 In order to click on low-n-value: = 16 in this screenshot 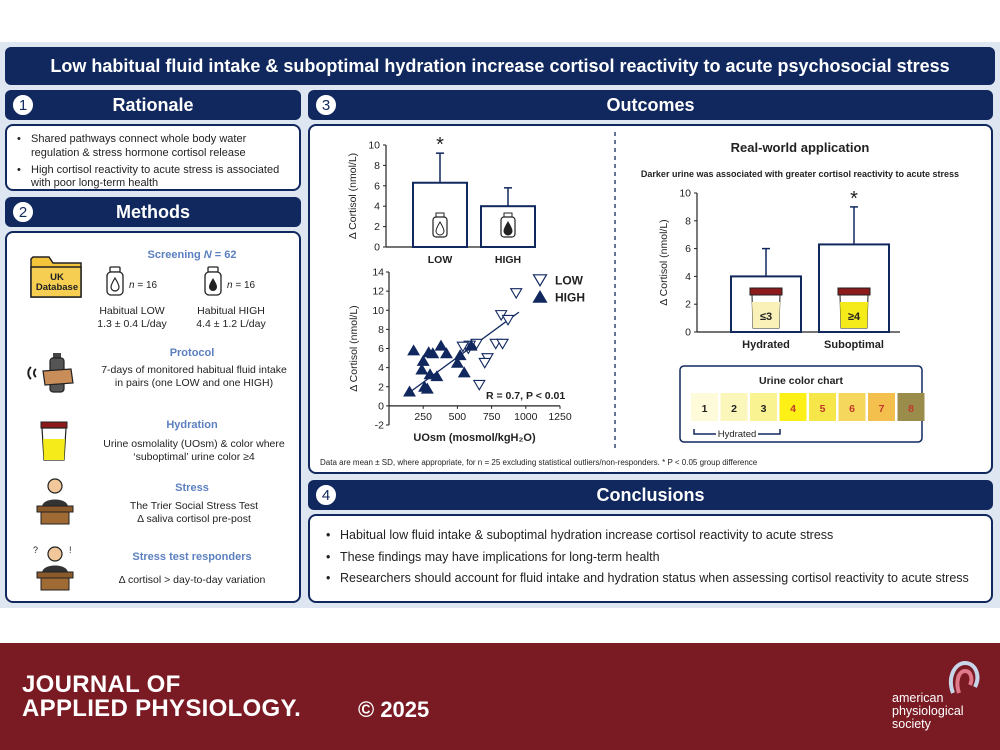, I will do `click(146, 285)`.